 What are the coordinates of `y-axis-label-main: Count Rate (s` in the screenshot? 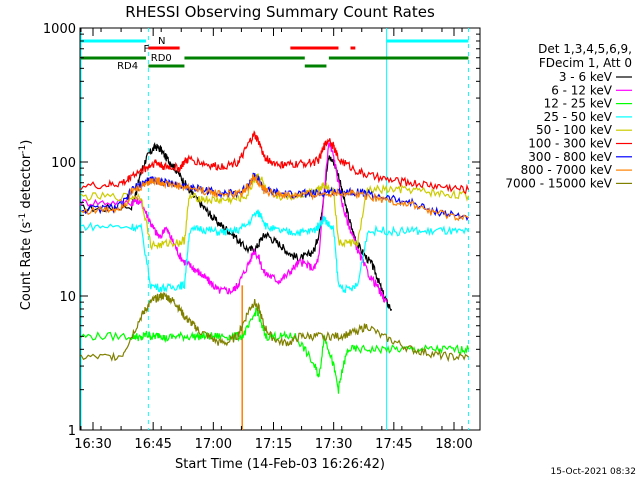 It's located at (26, 266).